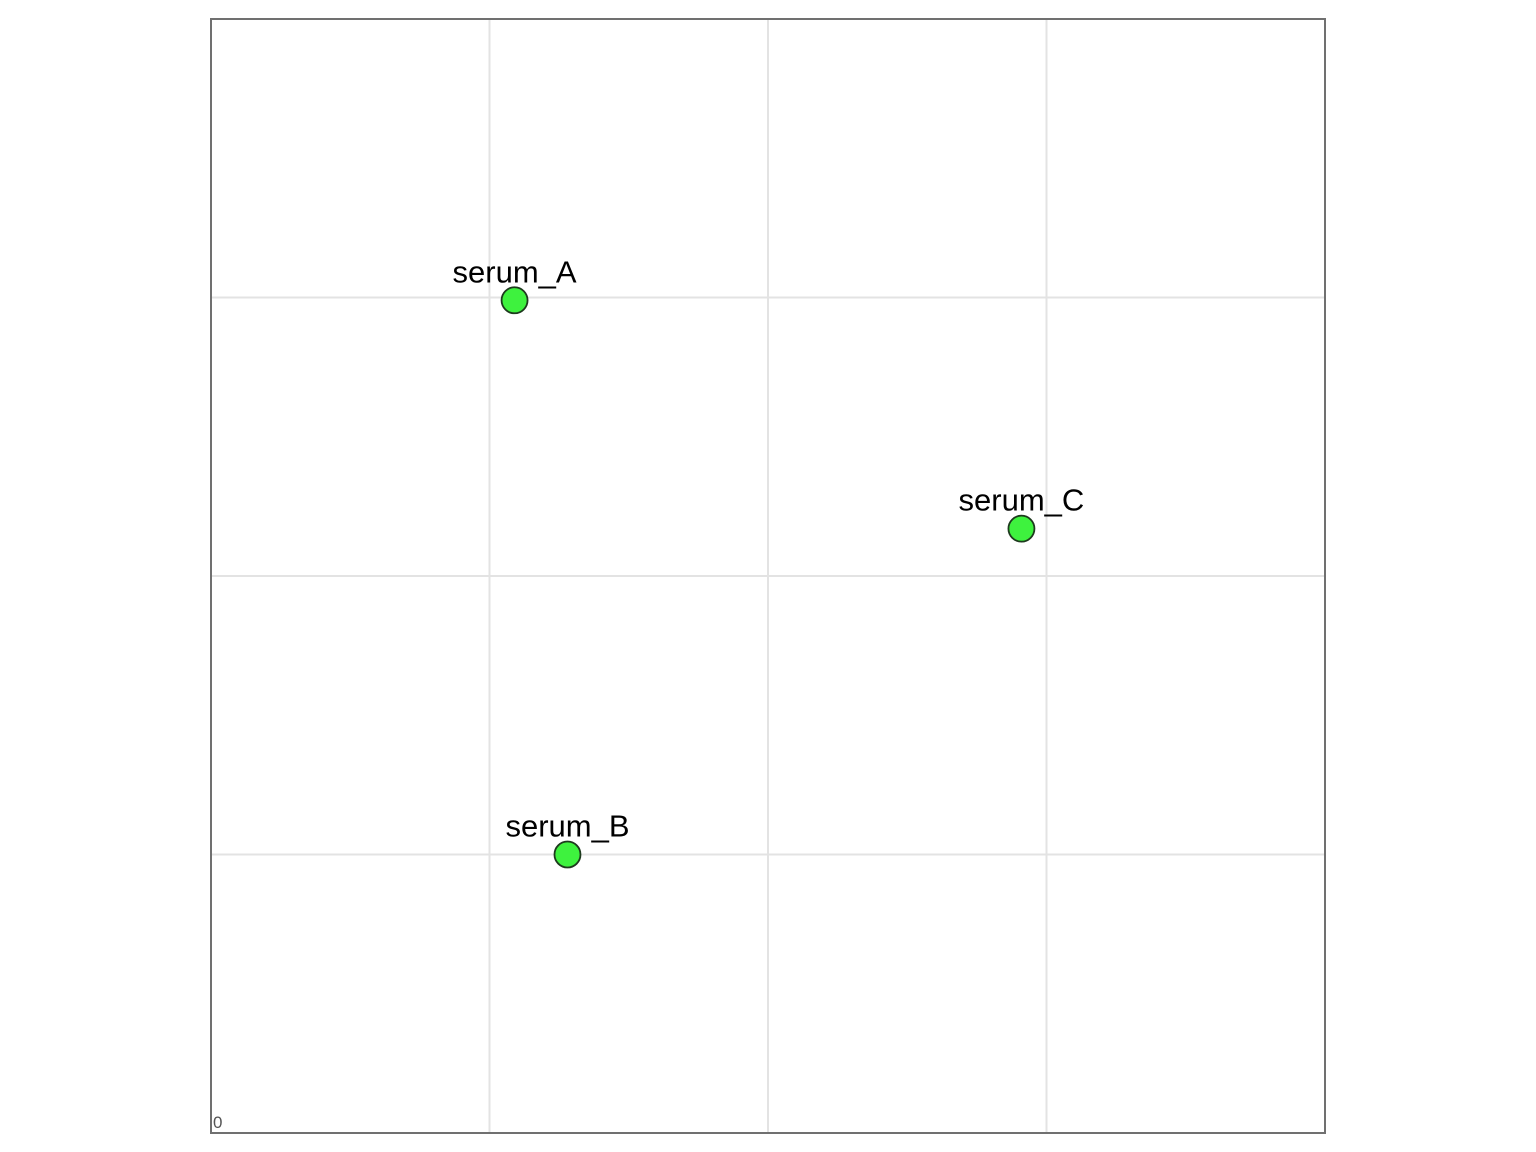  What do you see at coordinates (515, 271) in the screenshot?
I see `point-label: serum_A` at bounding box center [515, 271].